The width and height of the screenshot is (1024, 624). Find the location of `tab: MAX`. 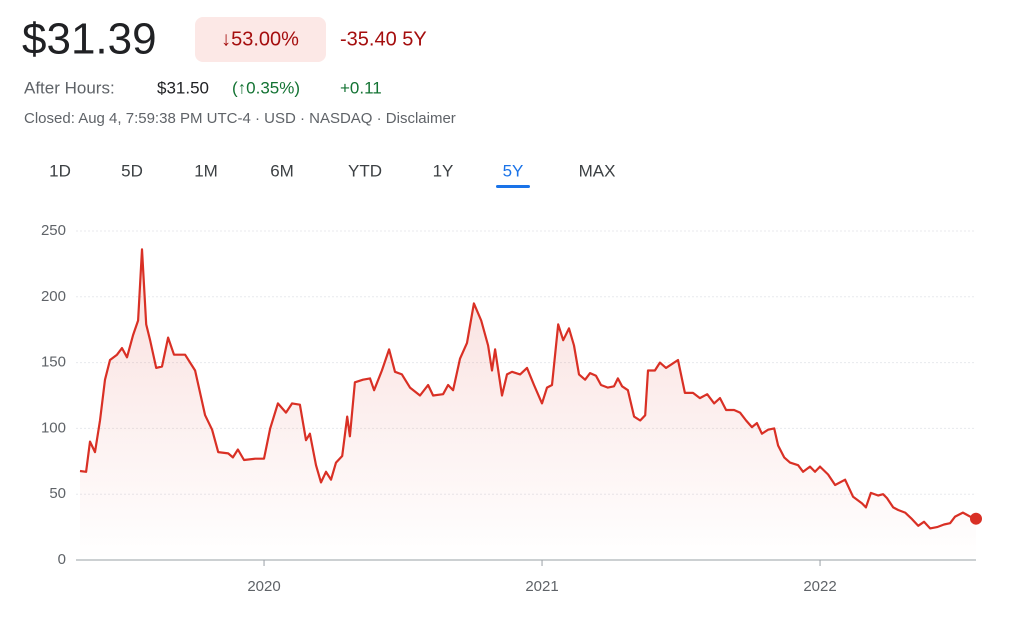

tab: MAX is located at coordinates (597, 170).